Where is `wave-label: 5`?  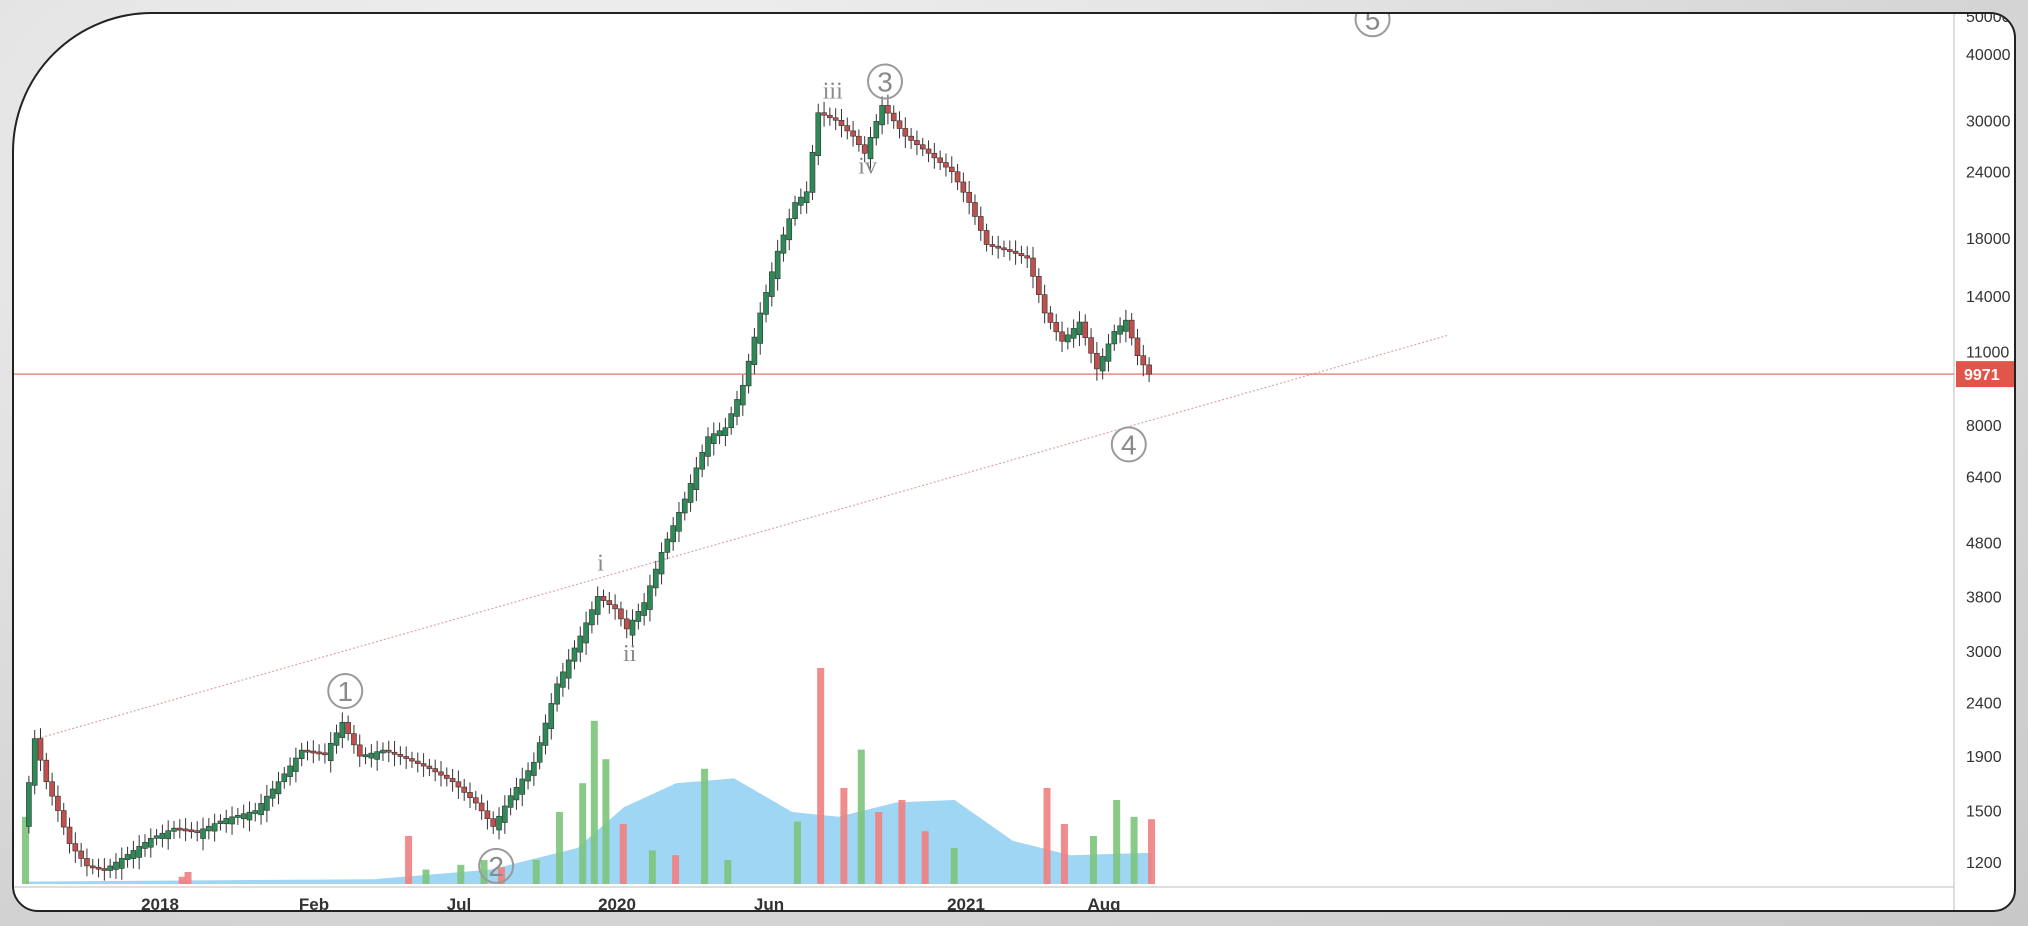
wave-label: 5 is located at coordinates (1373, 24).